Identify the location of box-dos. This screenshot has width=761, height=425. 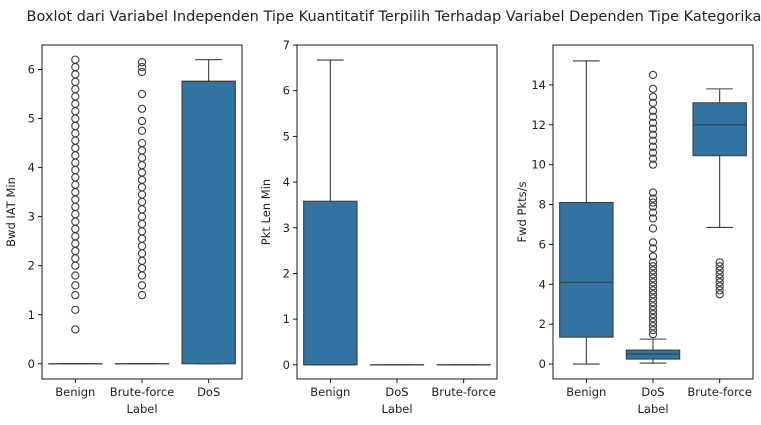
(208, 212).